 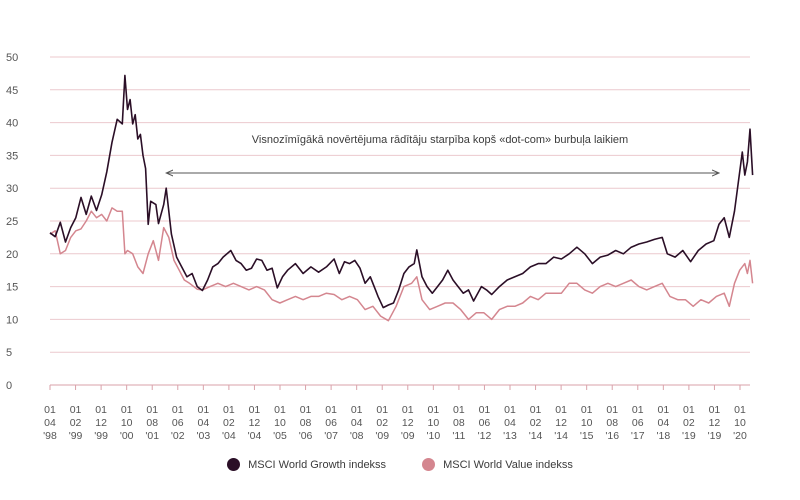 What do you see at coordinates (458, 436) in the screenshot?
I see `x-tick-label: '11` at bounding box center [458, 436].